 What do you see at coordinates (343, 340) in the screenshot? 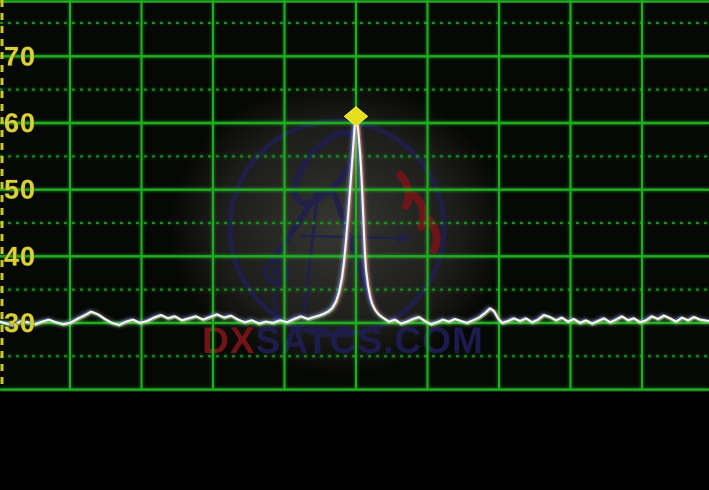
I see `watermark-text: DXSATCS.COM` at bounding box center [343, 340].